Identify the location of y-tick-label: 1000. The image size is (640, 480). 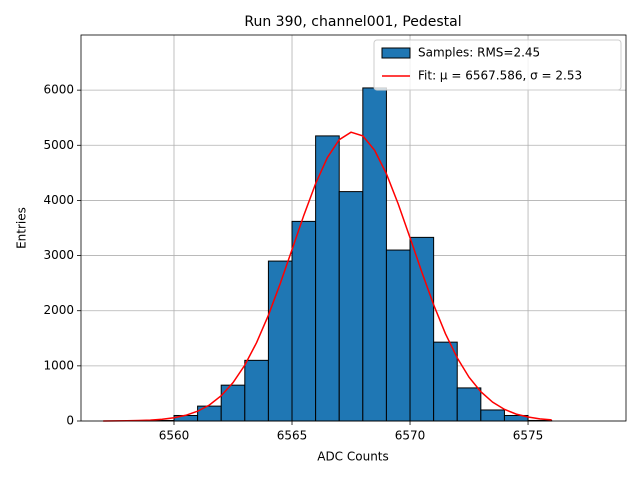
(58, 365).